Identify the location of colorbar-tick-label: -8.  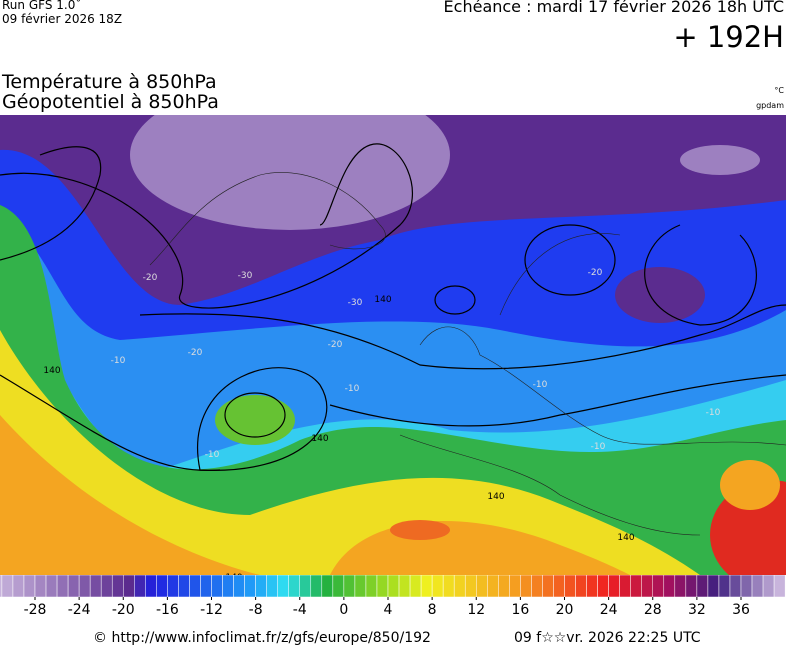
(256, 610).